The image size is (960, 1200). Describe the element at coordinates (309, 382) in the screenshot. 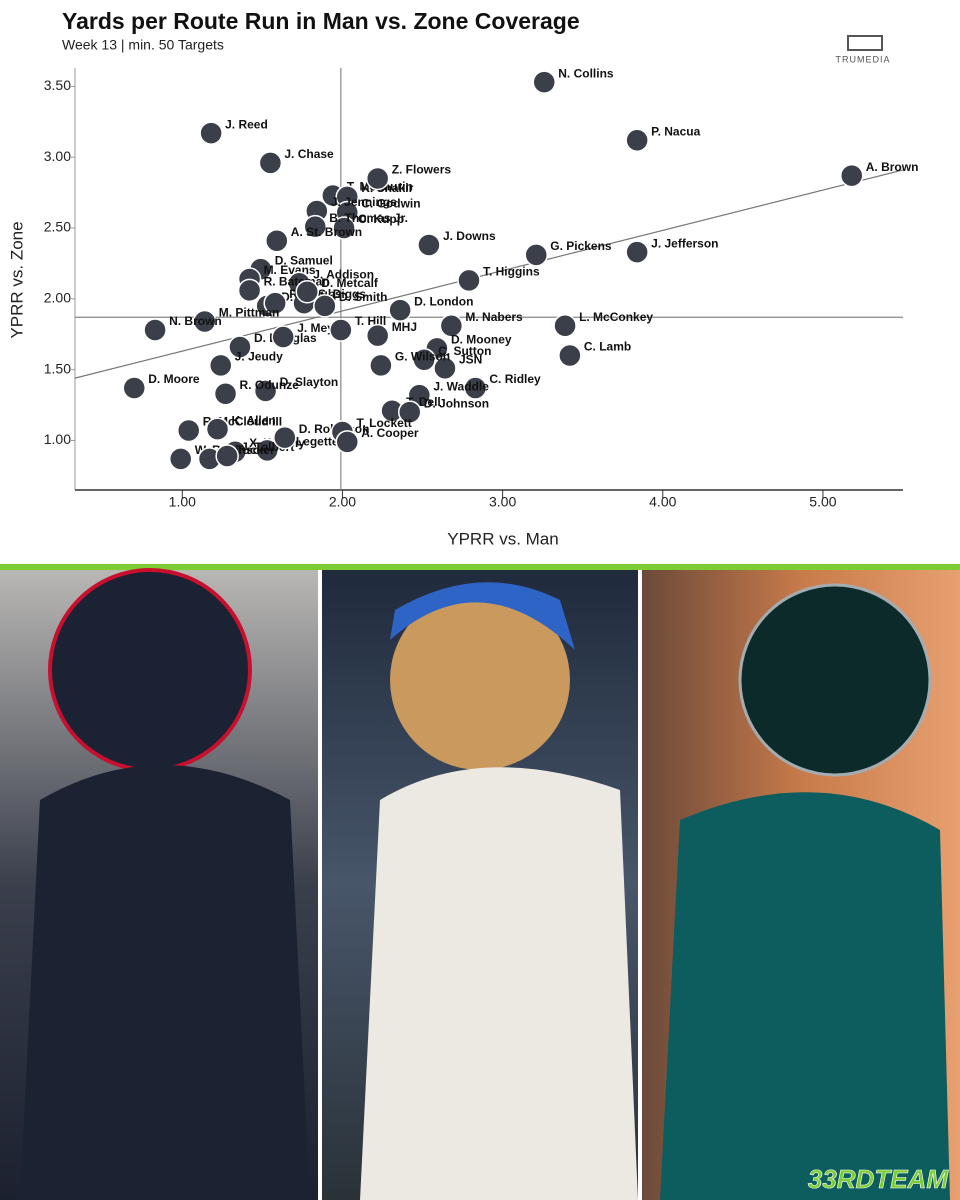

I see `player-label: D. Slayton` at that location.